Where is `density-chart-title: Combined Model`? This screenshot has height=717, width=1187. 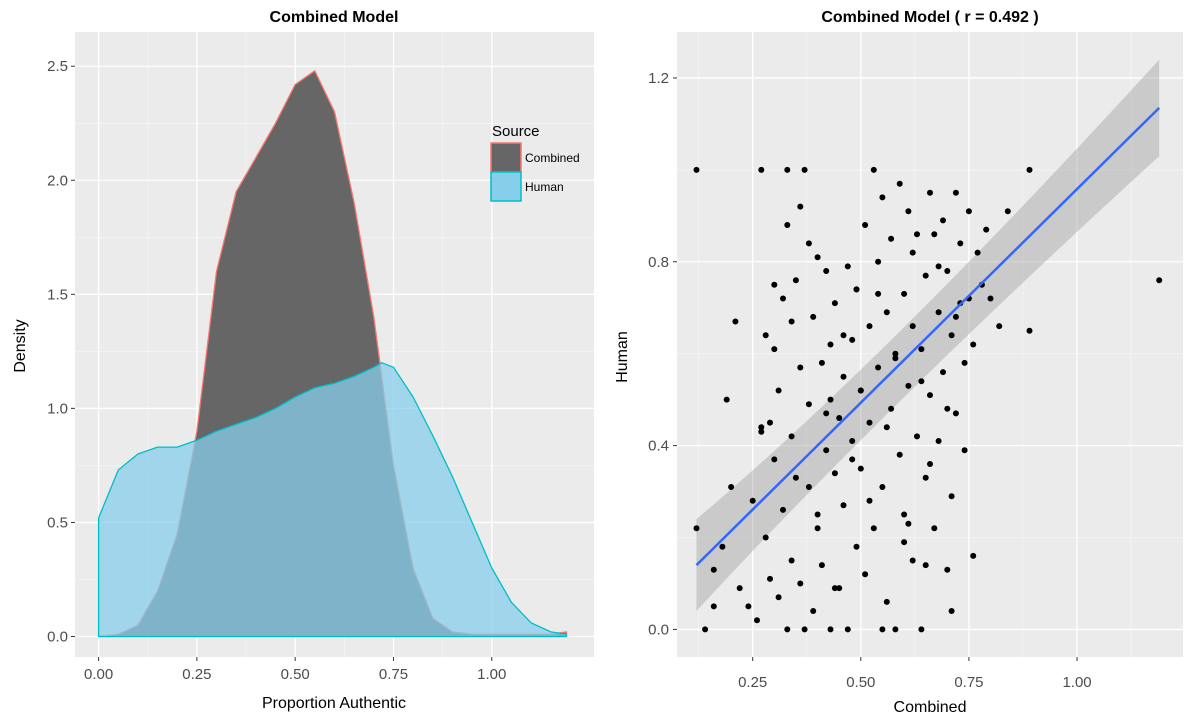 density-chart-title: Combined Model is located at coordinates (334, 17).